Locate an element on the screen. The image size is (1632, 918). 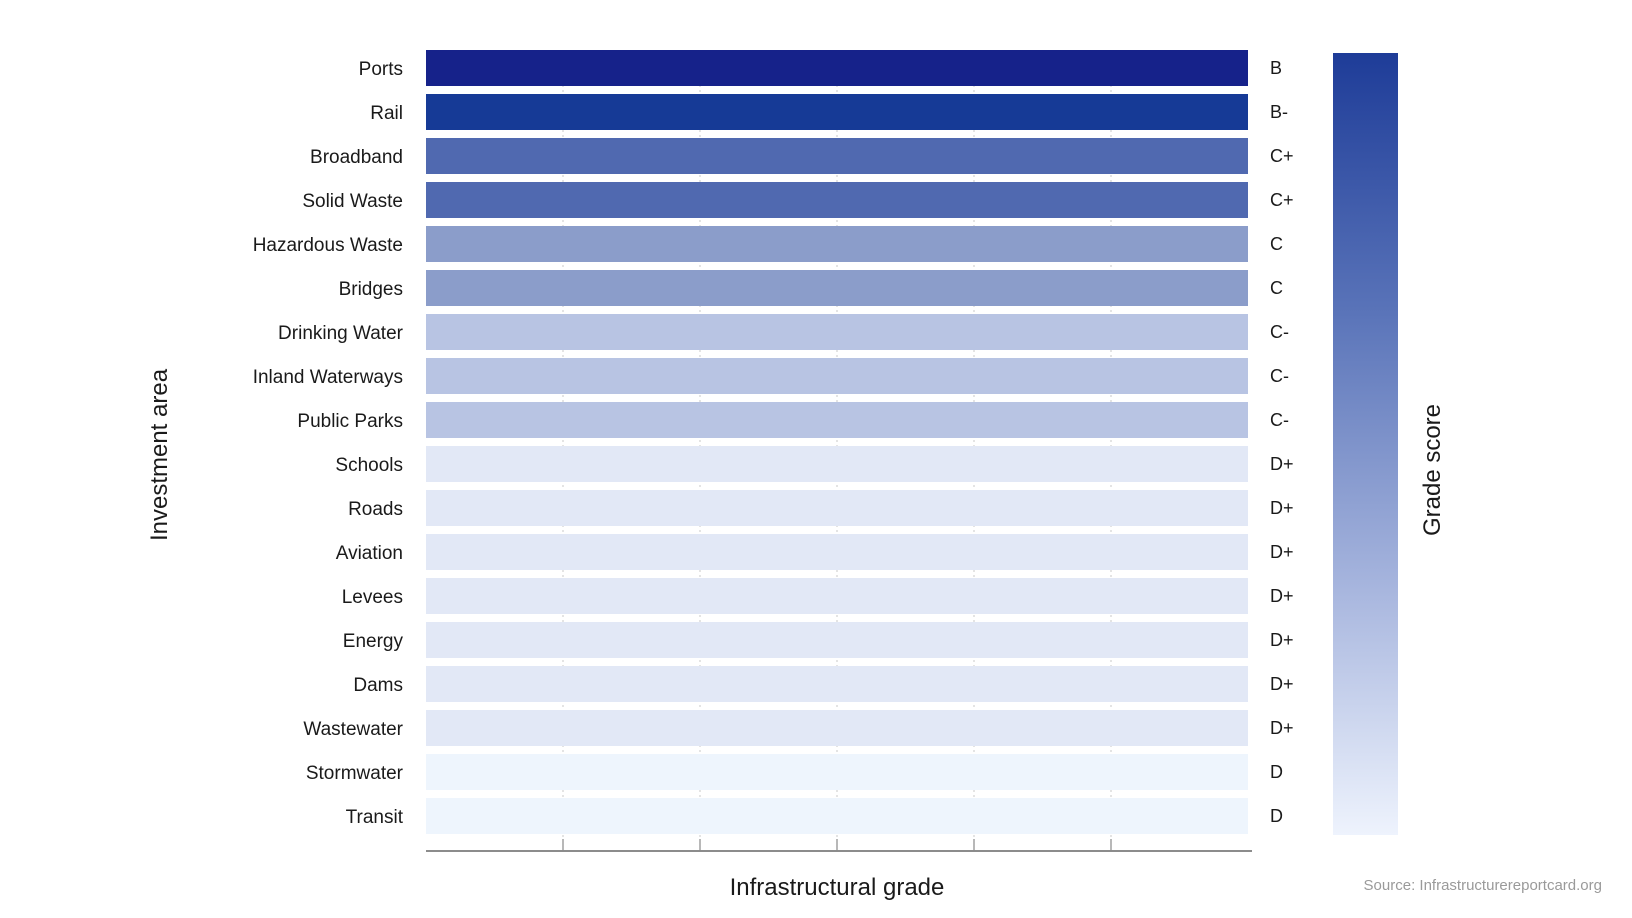
grade-label: B- is located at coordinates (1279, 112).